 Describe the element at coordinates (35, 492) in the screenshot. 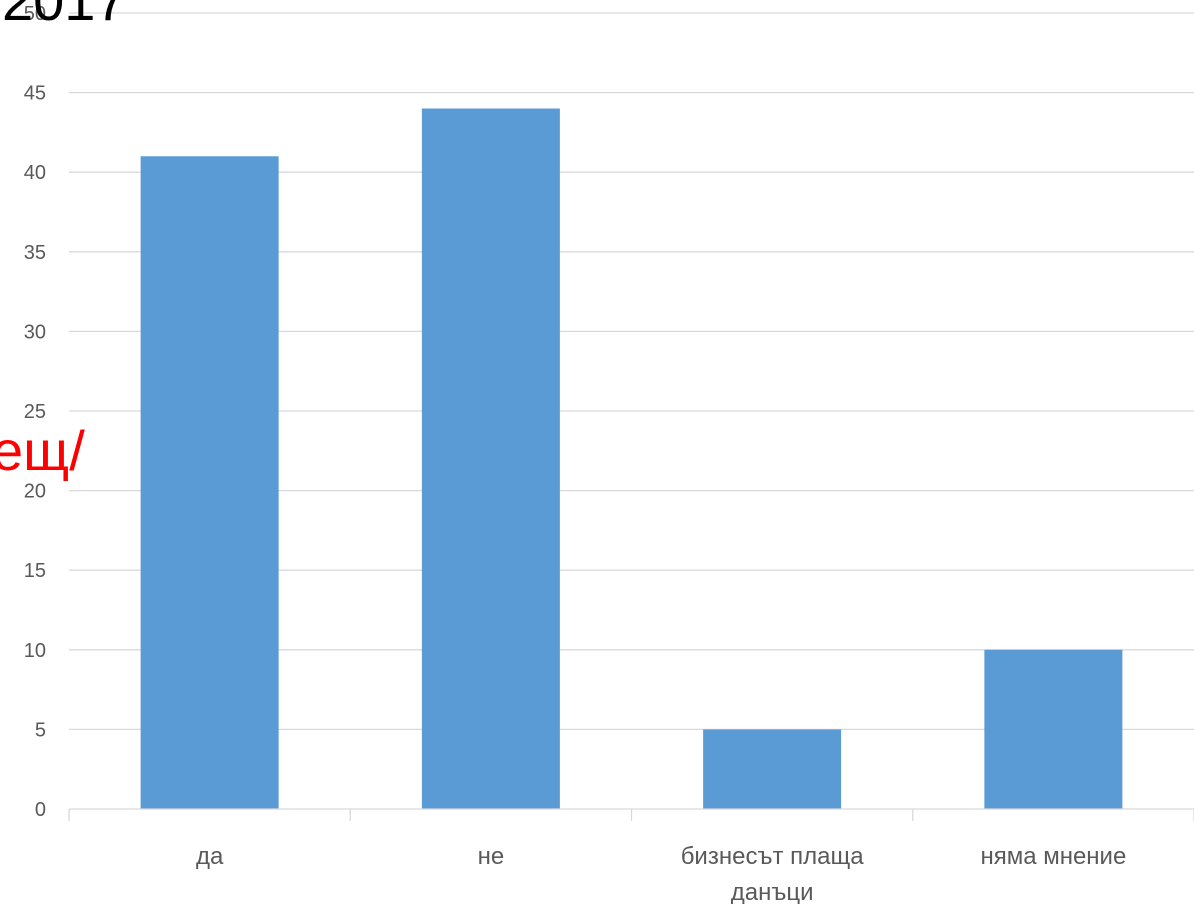

I see `y-tick-label: 20` at that location.